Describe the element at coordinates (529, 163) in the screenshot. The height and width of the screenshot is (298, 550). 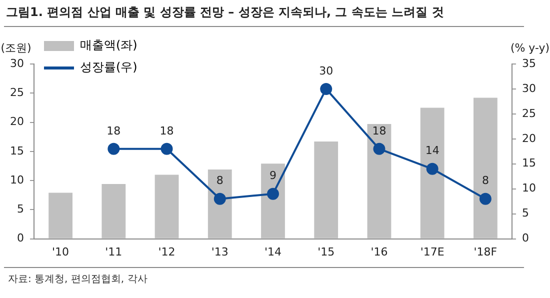
I see `y2-tick-label: 15` at that location.